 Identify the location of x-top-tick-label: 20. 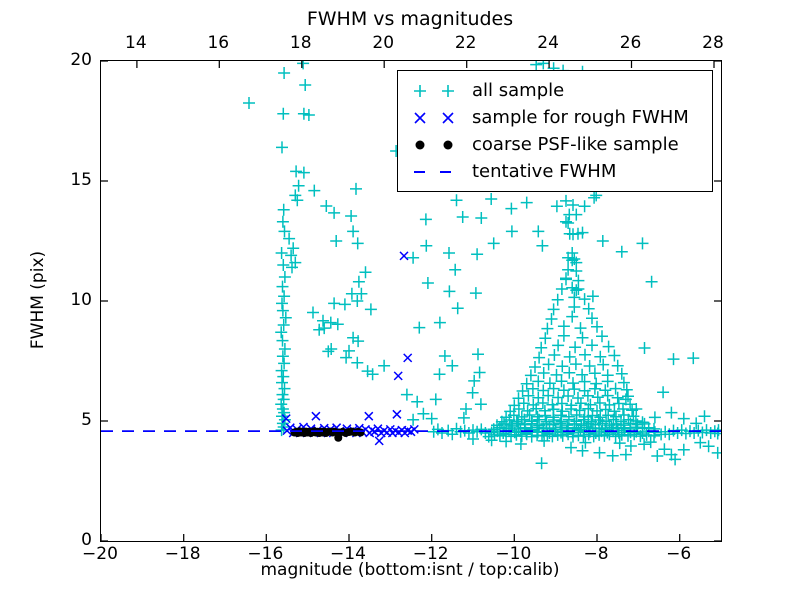
(383, 43).